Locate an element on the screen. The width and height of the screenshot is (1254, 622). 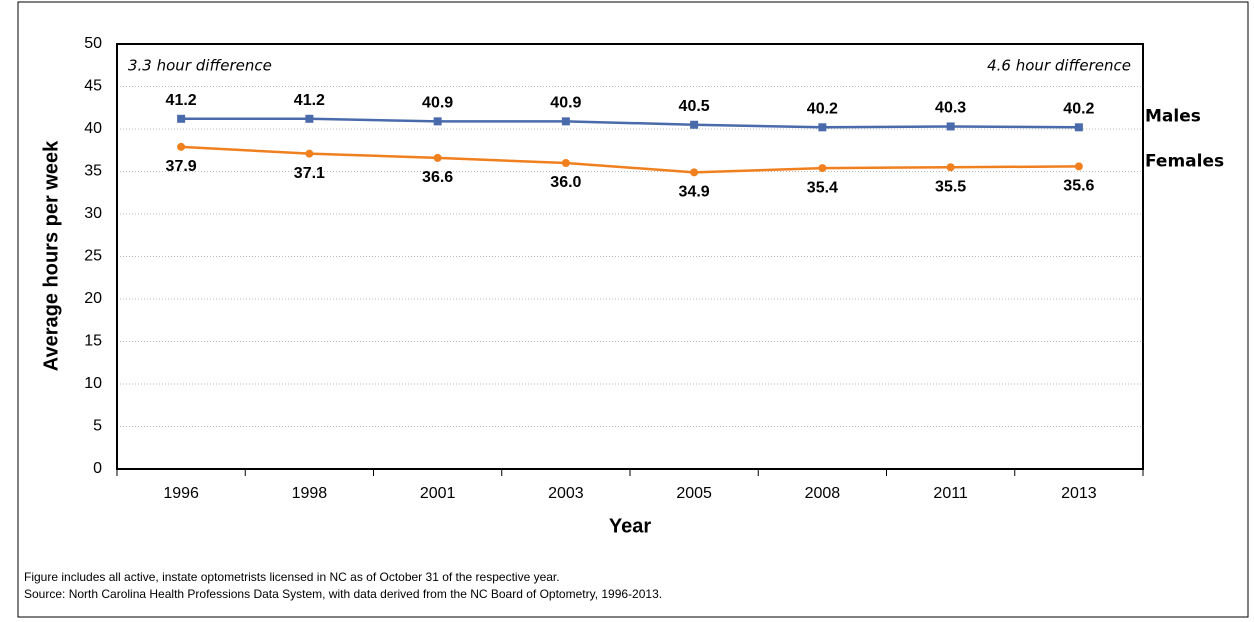
y-tick-label: 40 is located at coordinates (93, 128).